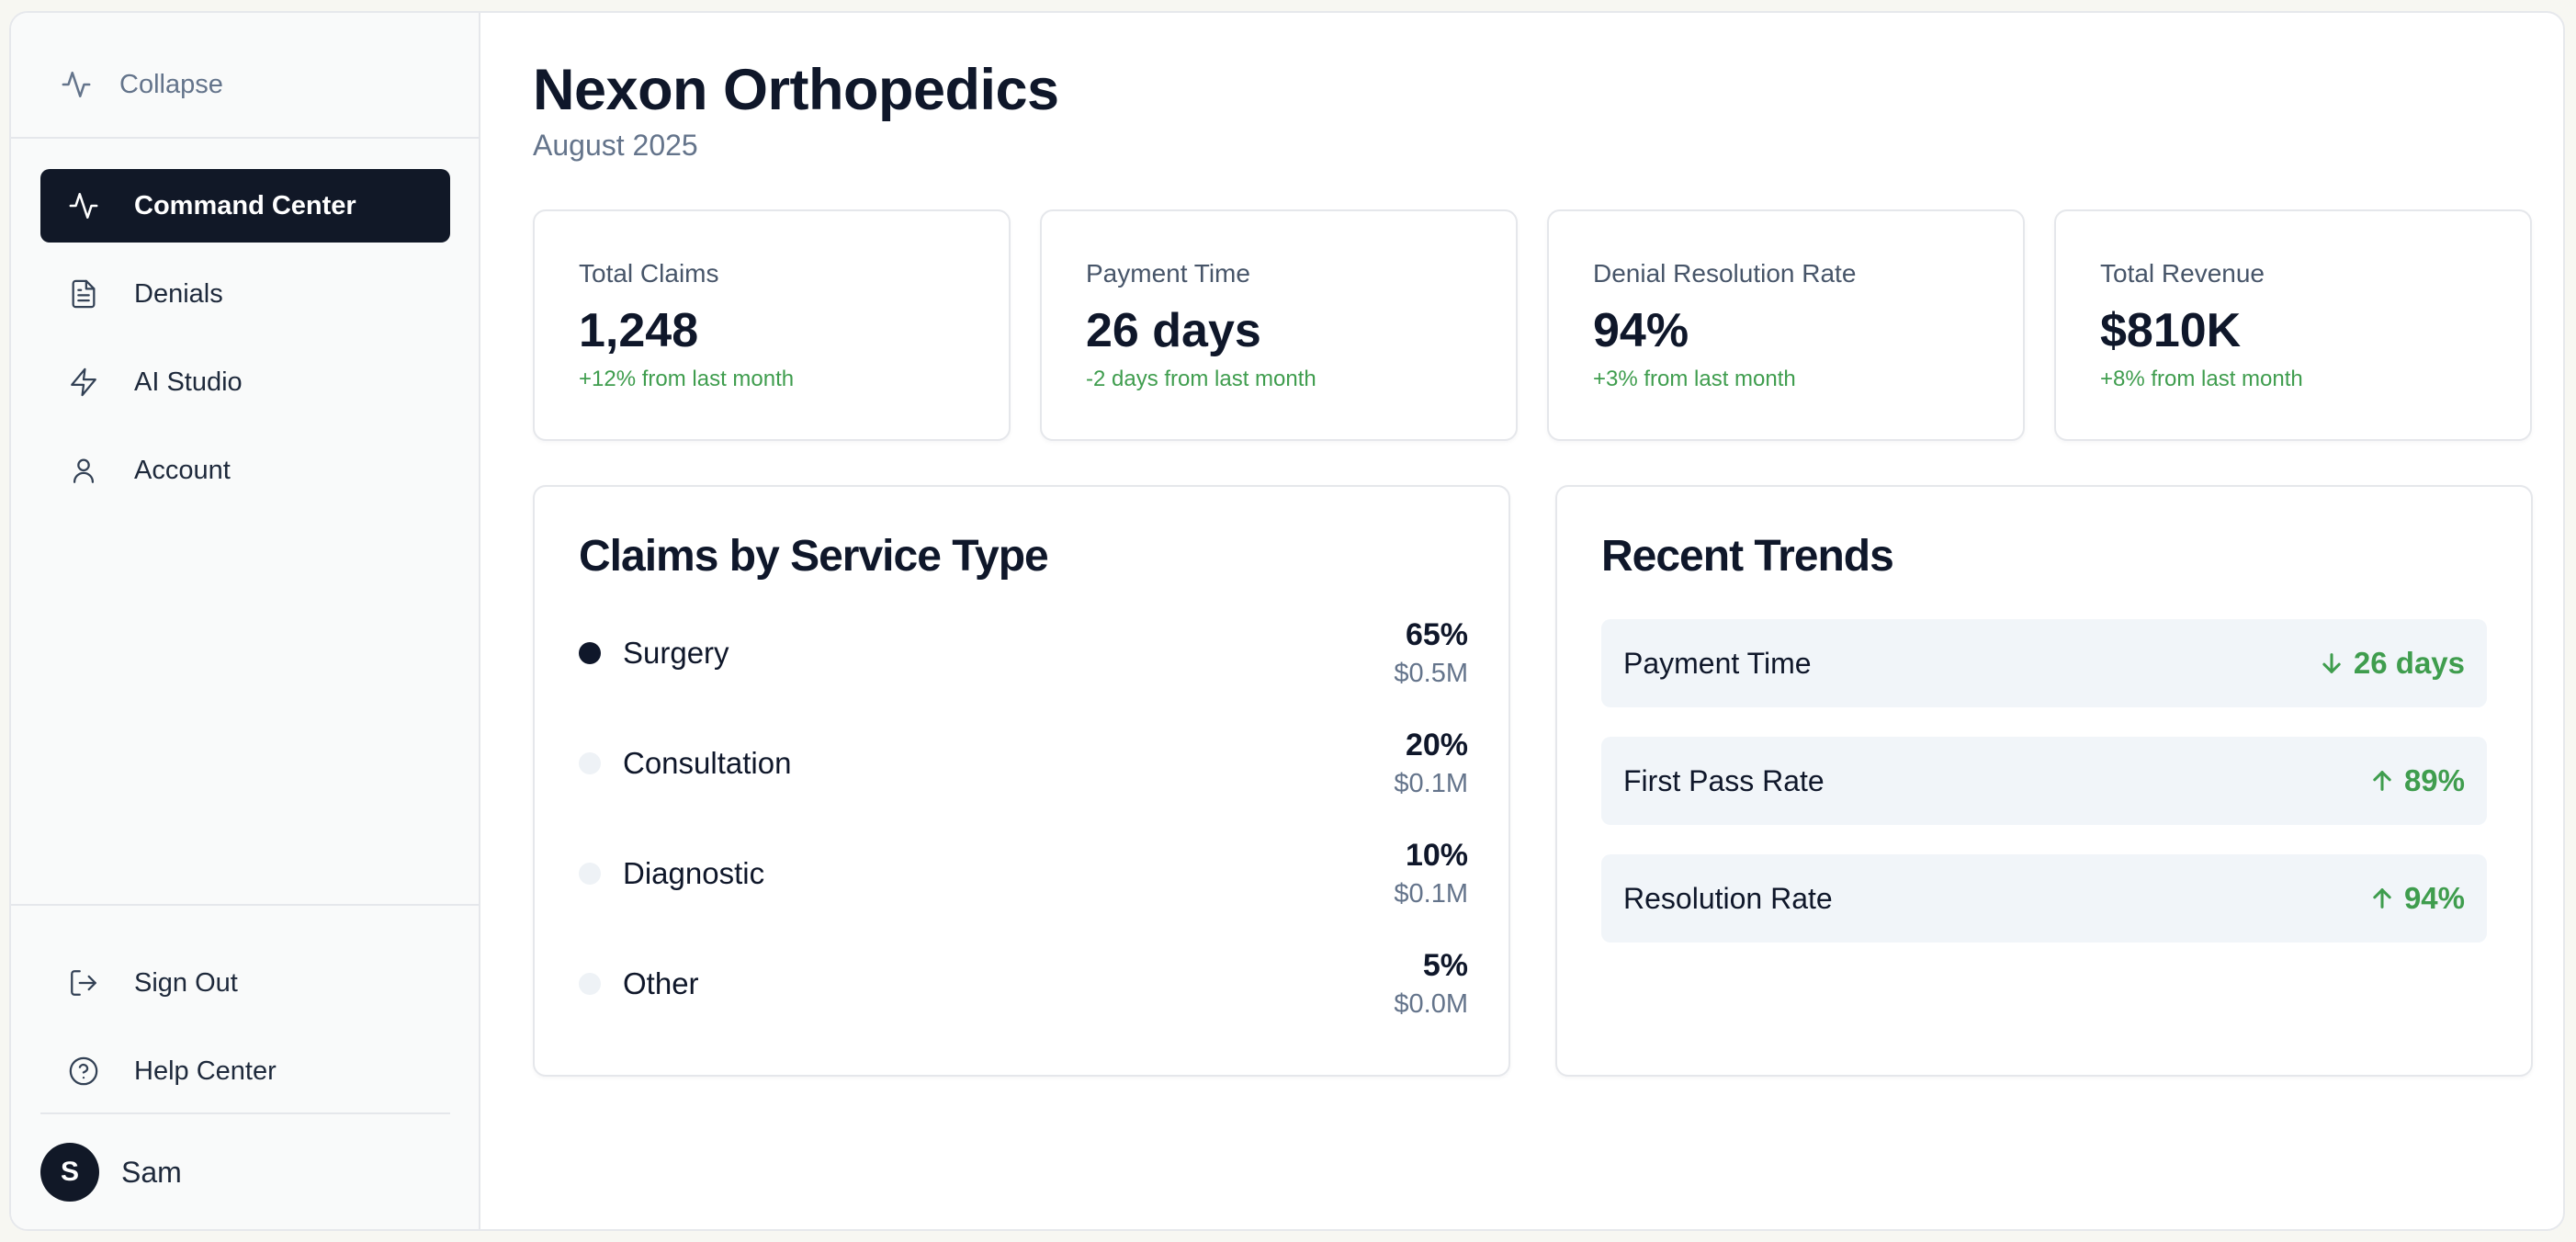 The width and height of the screenshot is (2576, 1242). I want to click on document-icon, so click(84, 294).